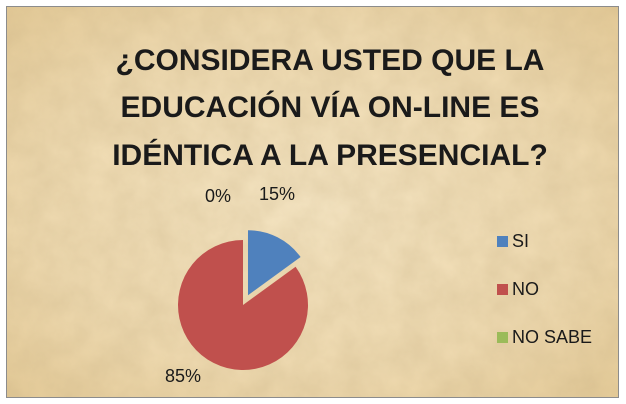  What do you see at coordinates (277, 194) in the screenshot?
I see `data-label: 15%` at bounding box center [277, 194].